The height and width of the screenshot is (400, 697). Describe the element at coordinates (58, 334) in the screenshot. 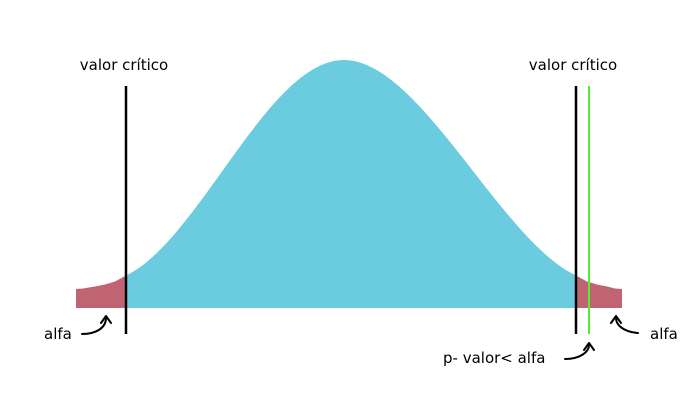

I see `alpha-label-left: alfa` at that location.